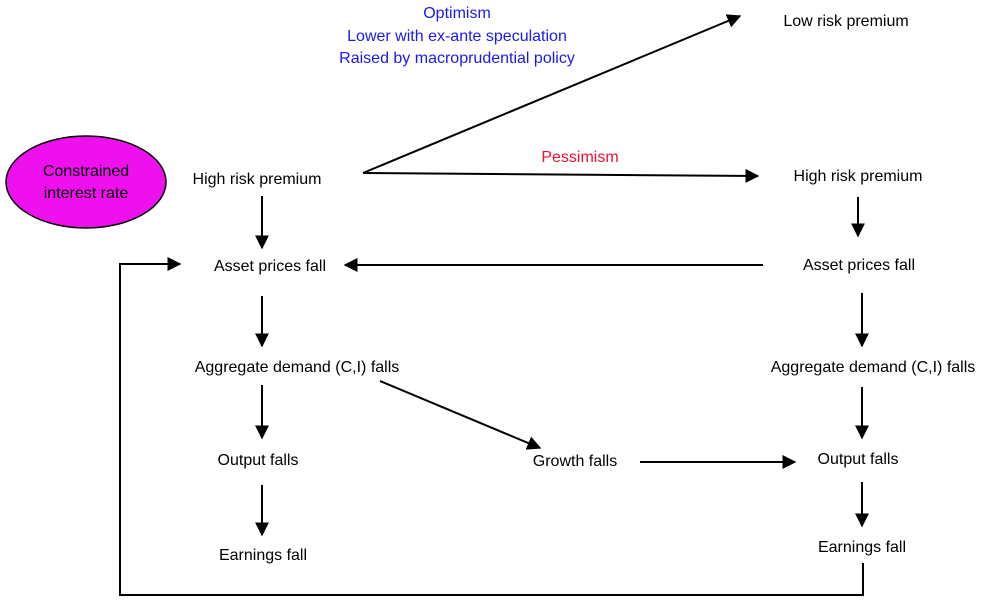 This screenshot has height=604, width=1003. What do you see at coordinates (575, 461) in the screenshot?
I see `node-label: Growth falls` at bounding box center [575, 461].